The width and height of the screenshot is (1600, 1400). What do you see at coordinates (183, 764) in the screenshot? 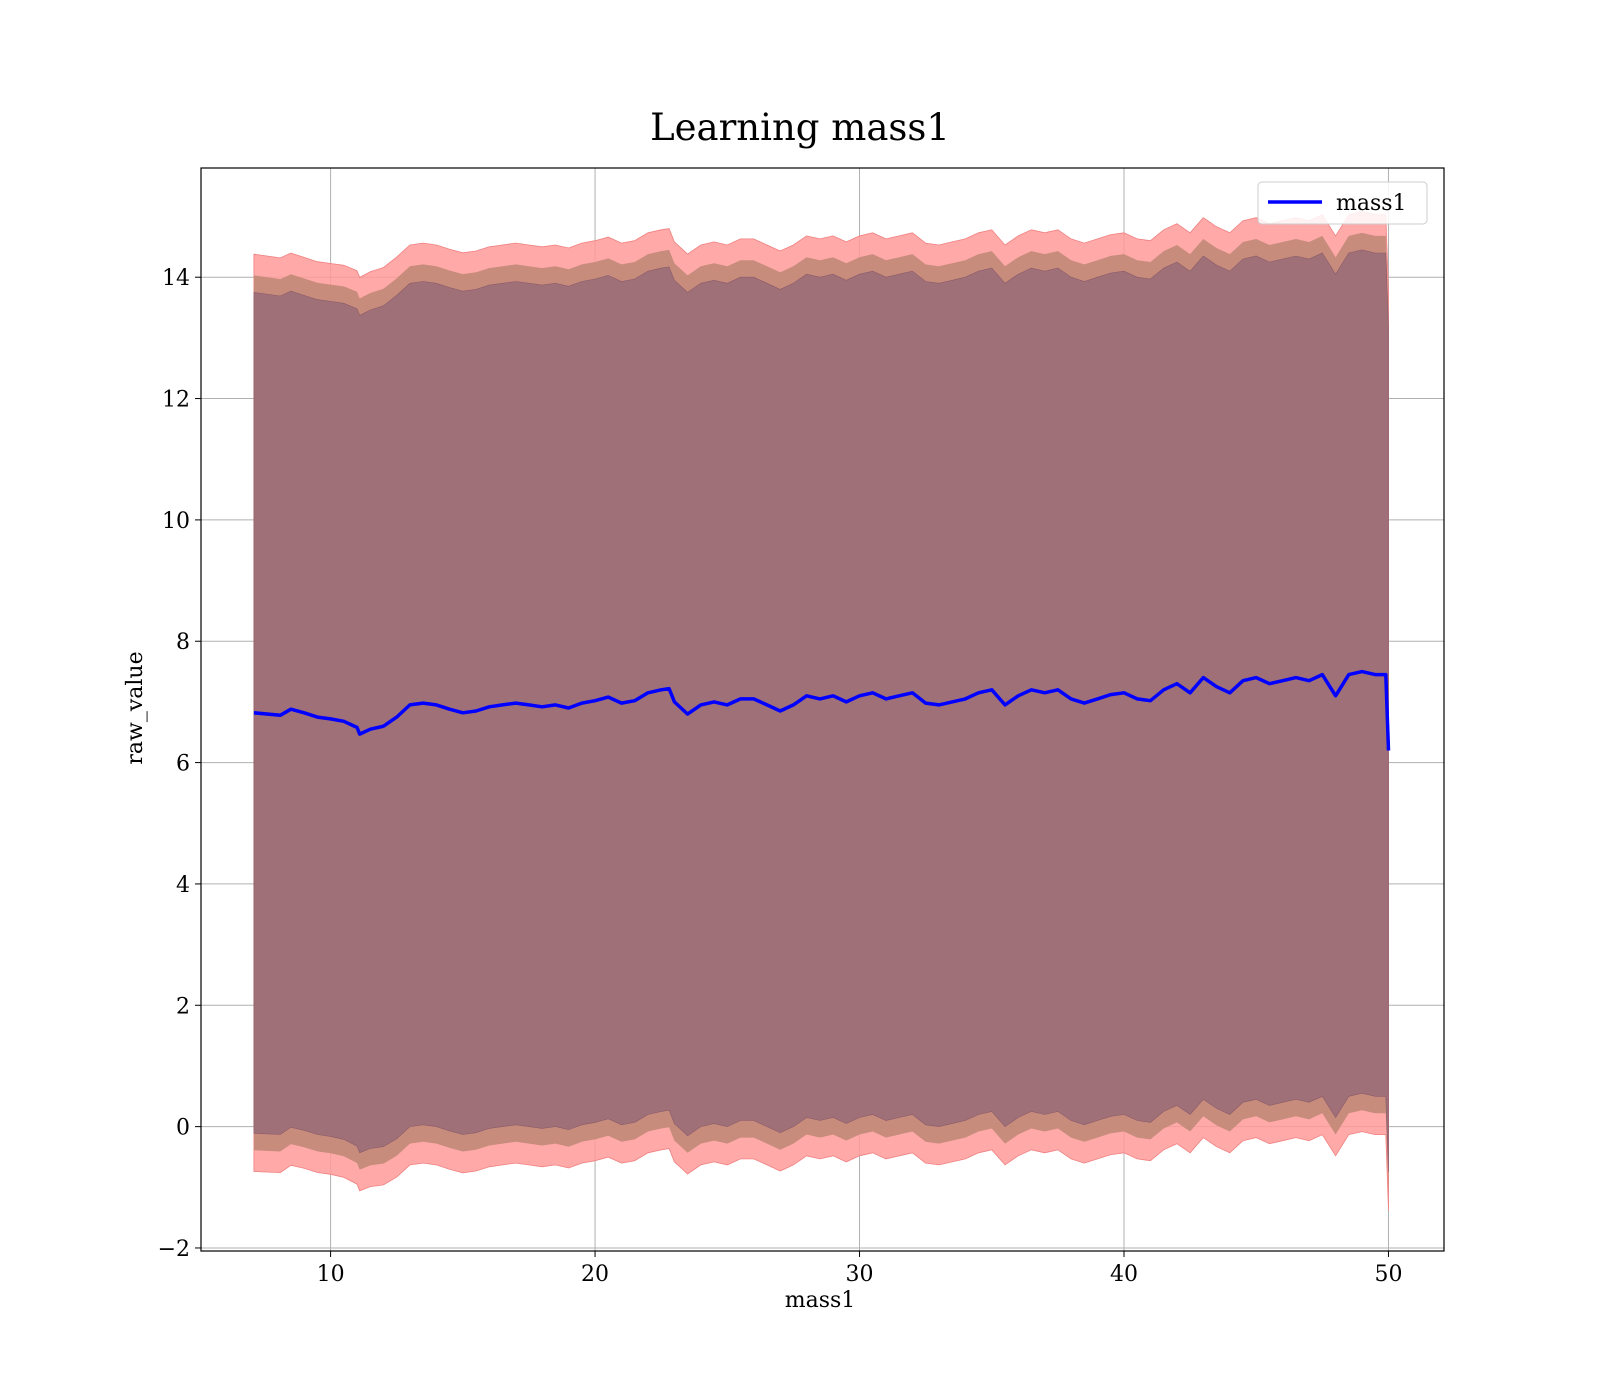
I see `y-tick-label: 6` at bounding box center [183, 764].